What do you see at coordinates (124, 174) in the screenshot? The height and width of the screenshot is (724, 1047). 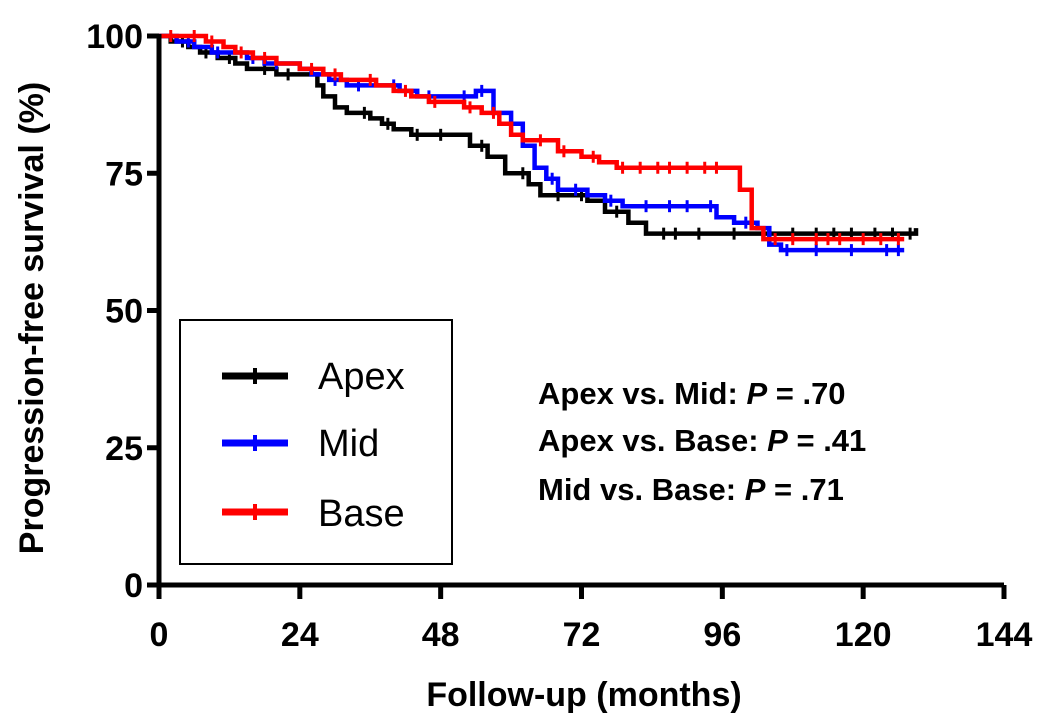 I see `y-tick-label: 75` at bounding box center [124, 174].